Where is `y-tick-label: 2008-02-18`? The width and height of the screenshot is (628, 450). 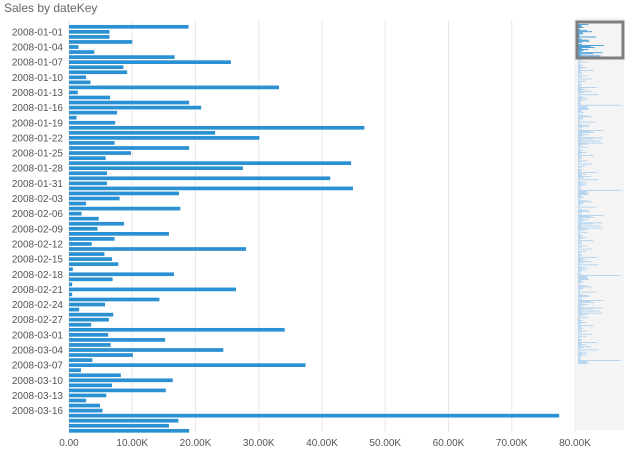 y-tick-label: 2008-02-18 is located at coordinates (38, 275).